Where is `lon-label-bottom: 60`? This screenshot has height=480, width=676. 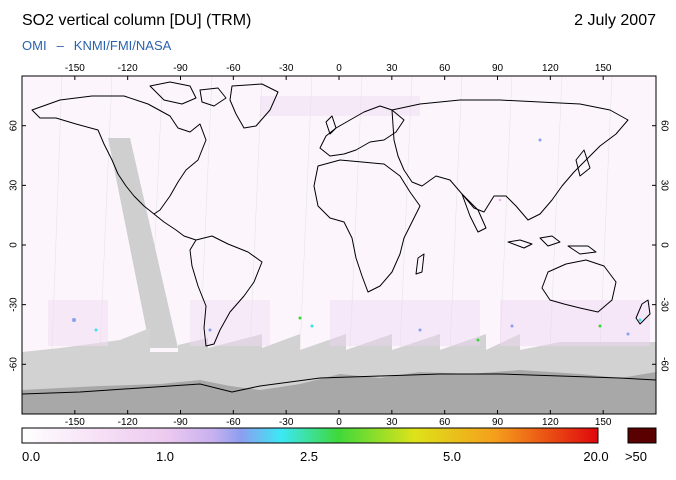
lon-label-bottom: 60 is located at coordinates (445, 422).